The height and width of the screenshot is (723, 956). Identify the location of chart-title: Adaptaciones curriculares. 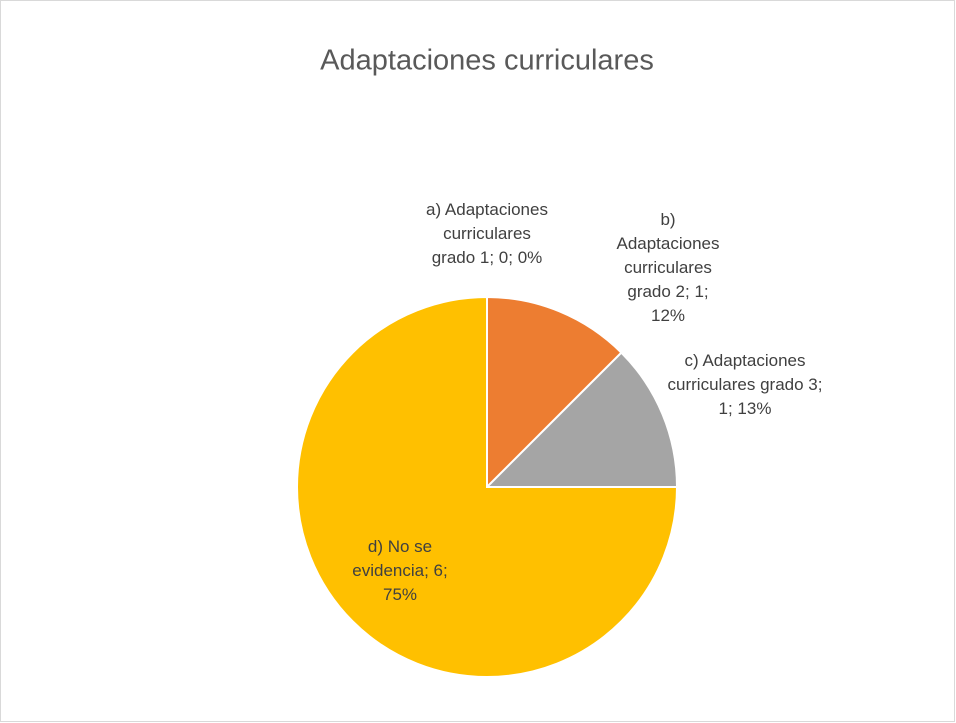
(487, 61).